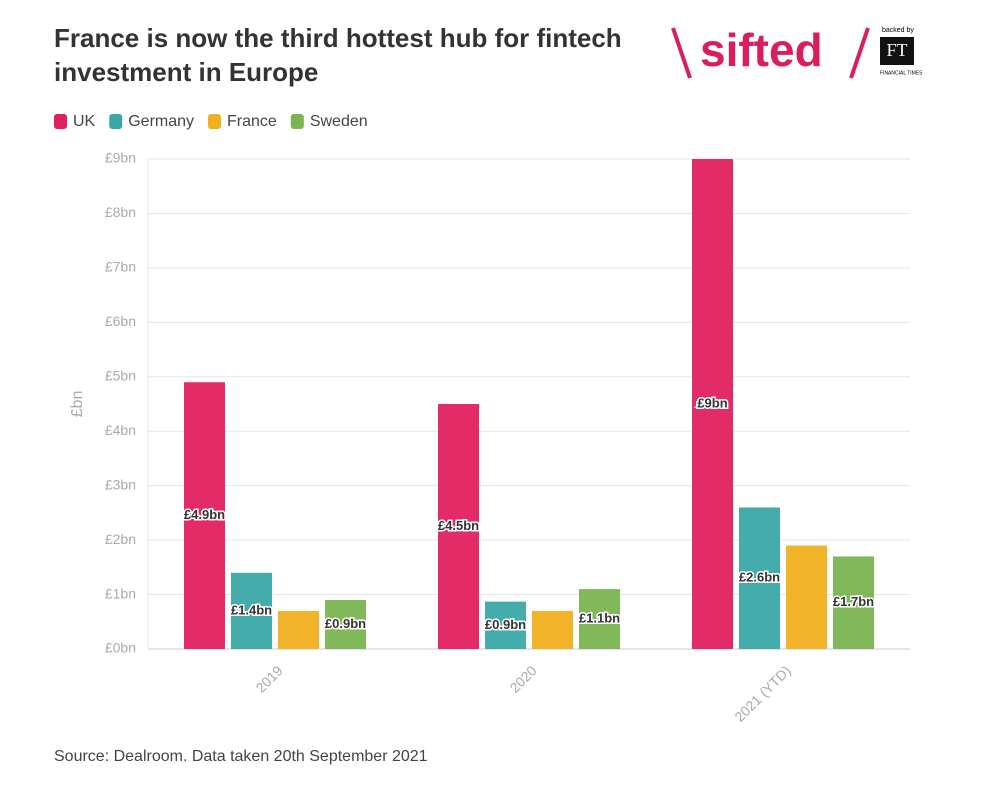  What do you see at coordinates (252, 121) in the screenshot?
I see `legend-label: France` at bounding box center [252, 121].